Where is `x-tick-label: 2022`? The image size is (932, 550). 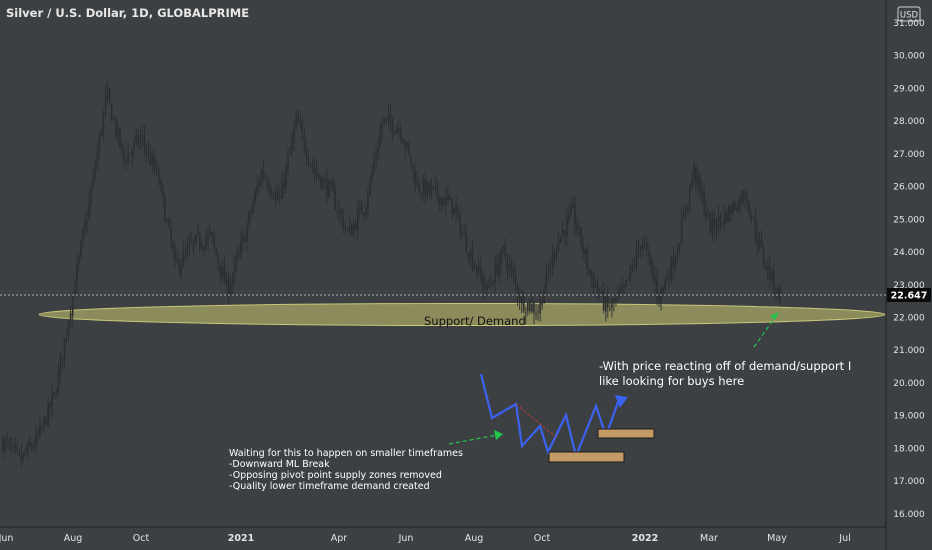 x-tick-label: 2022 is located at coordinates (645, 538).